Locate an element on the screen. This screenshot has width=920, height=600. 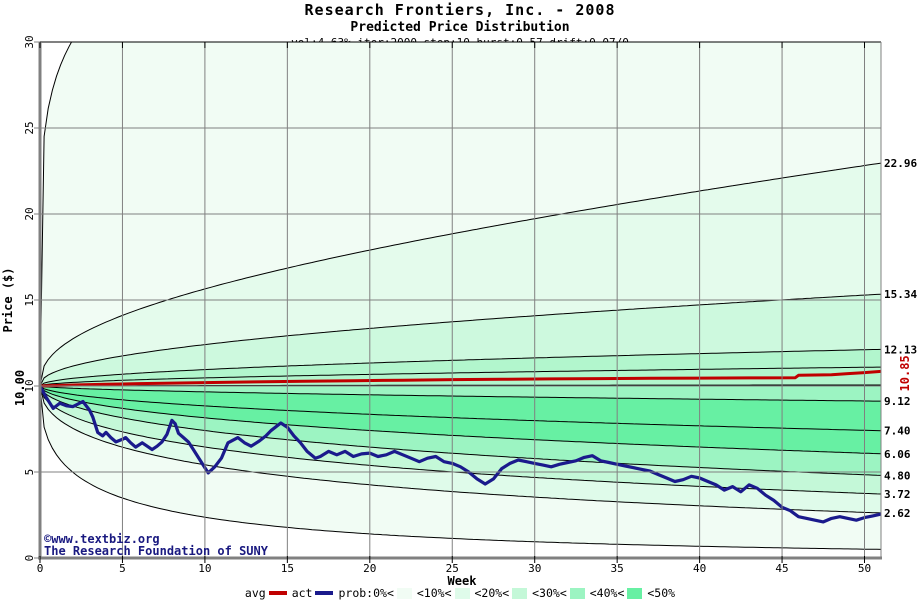
fan-curve-upper_40pct is located at coordinates (460, 376).